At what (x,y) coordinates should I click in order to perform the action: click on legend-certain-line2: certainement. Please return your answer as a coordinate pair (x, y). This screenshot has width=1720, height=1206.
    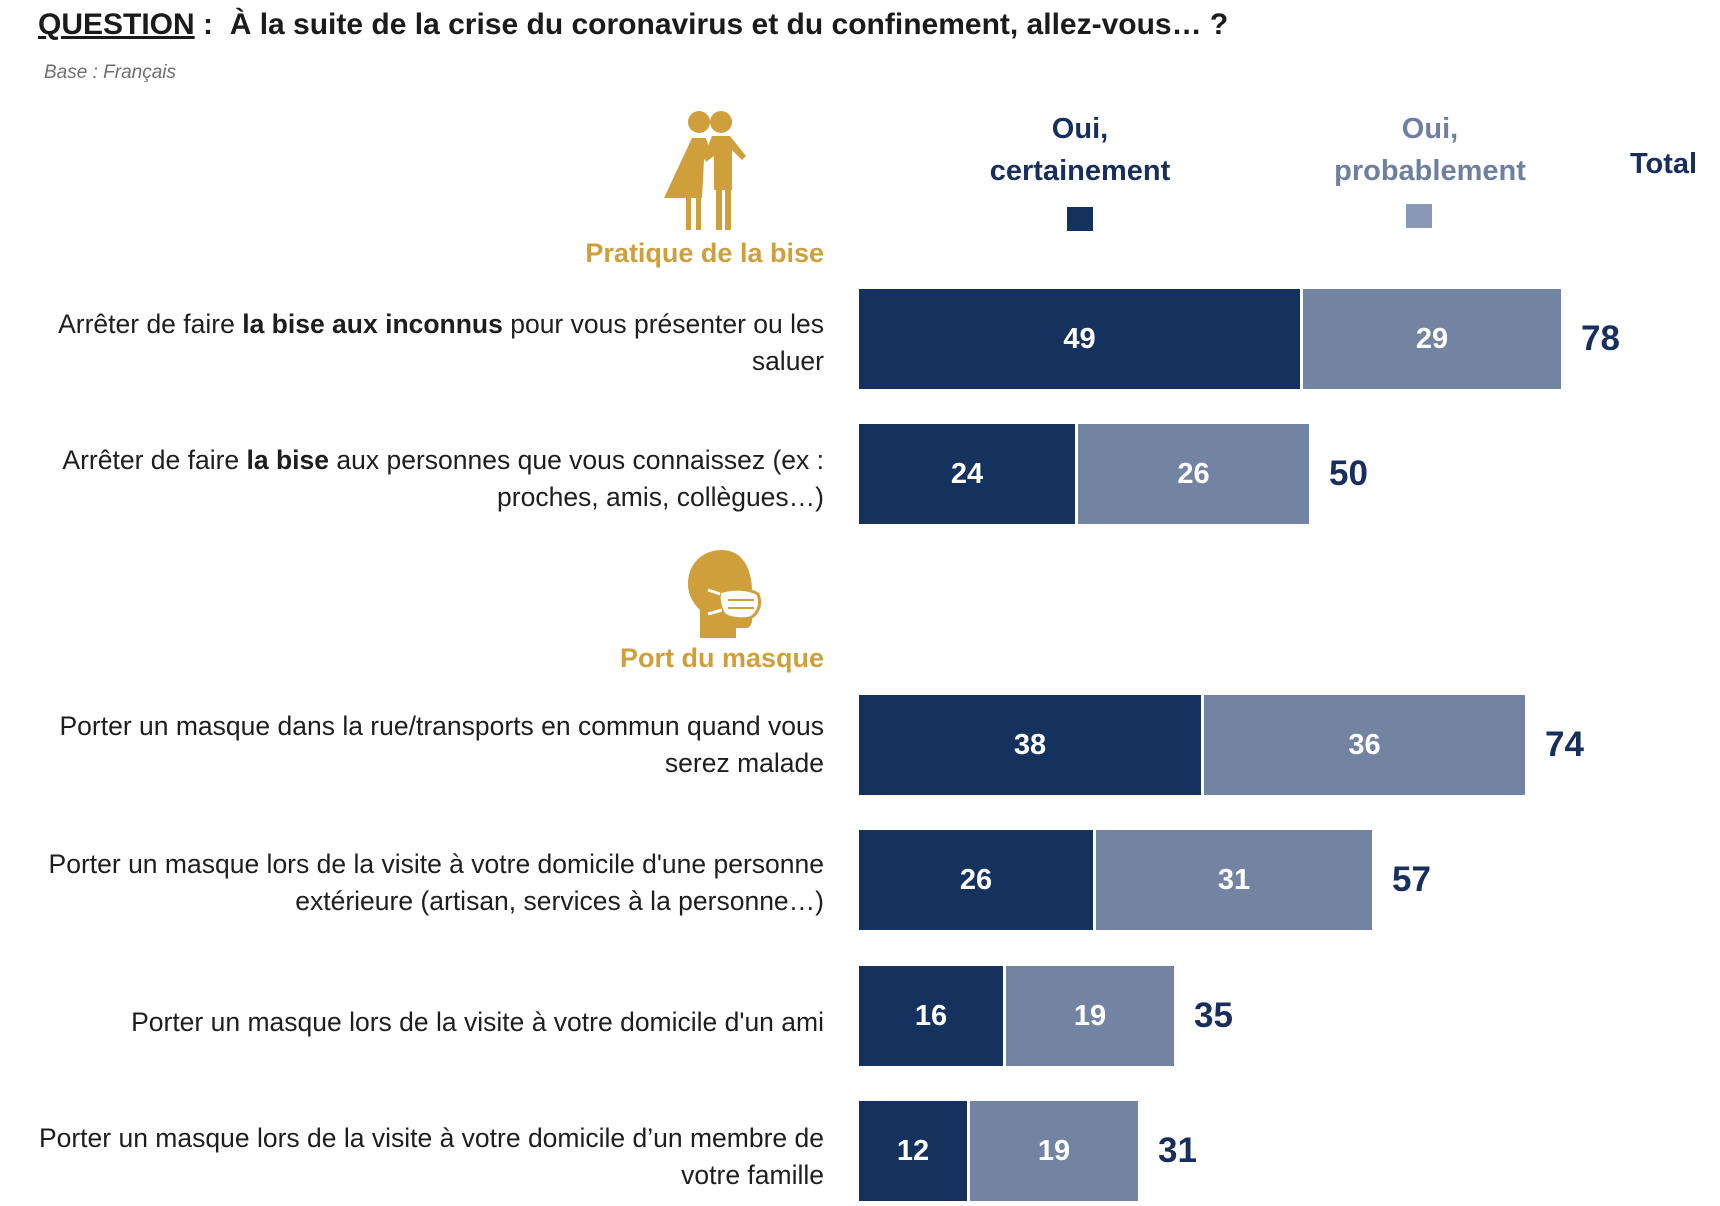
    Looking at the image, I should click on (1080, 171).